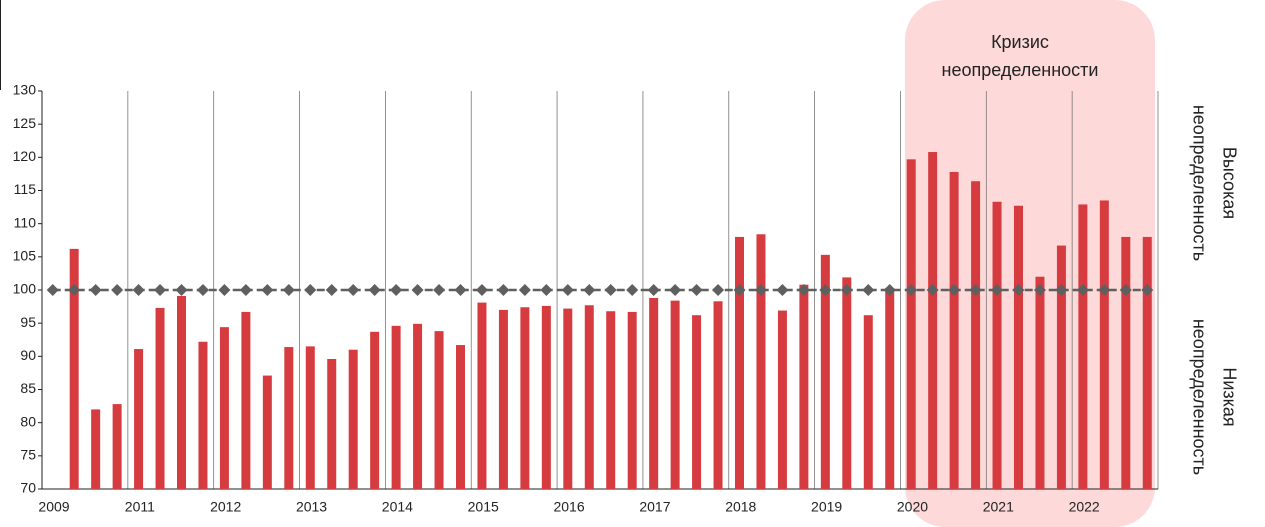 Image resolution: width=1265 pixels, height=527 pixels. What do you see at coordinates (225, 507) in the screenshot?
I see `x-tick-label: 2012` at bounding box center [225, 507].